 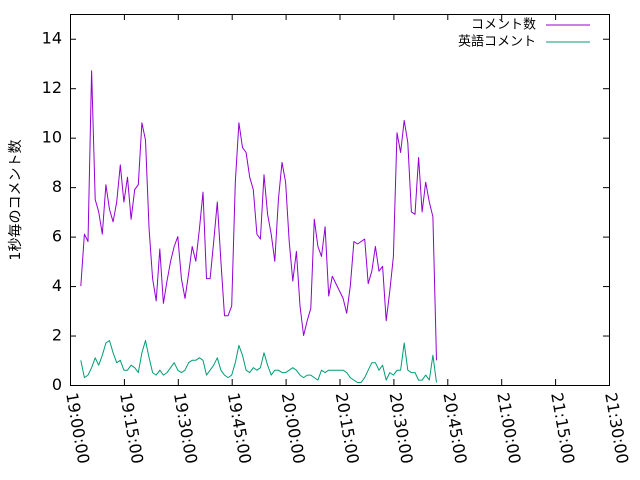 What do you see at coordinates (57, 384) in the screenshot?
I see `y-tick-label: 0` at bounding box center [57, 384].